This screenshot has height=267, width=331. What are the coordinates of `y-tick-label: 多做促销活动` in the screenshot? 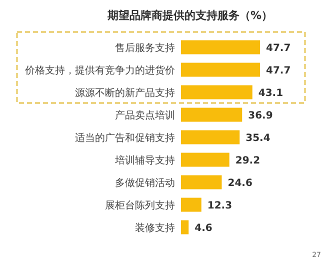 It's located at (145, 182).